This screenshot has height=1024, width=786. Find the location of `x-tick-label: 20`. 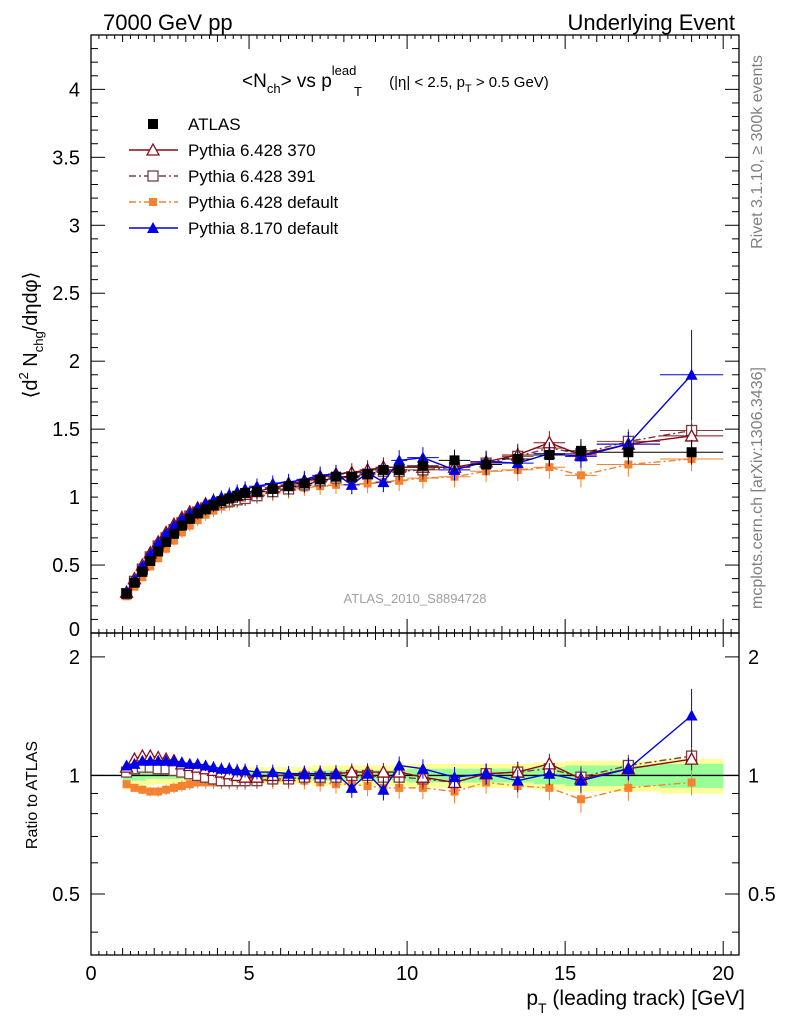

x-tick-label: 20 is located at coordinates (723, 974).